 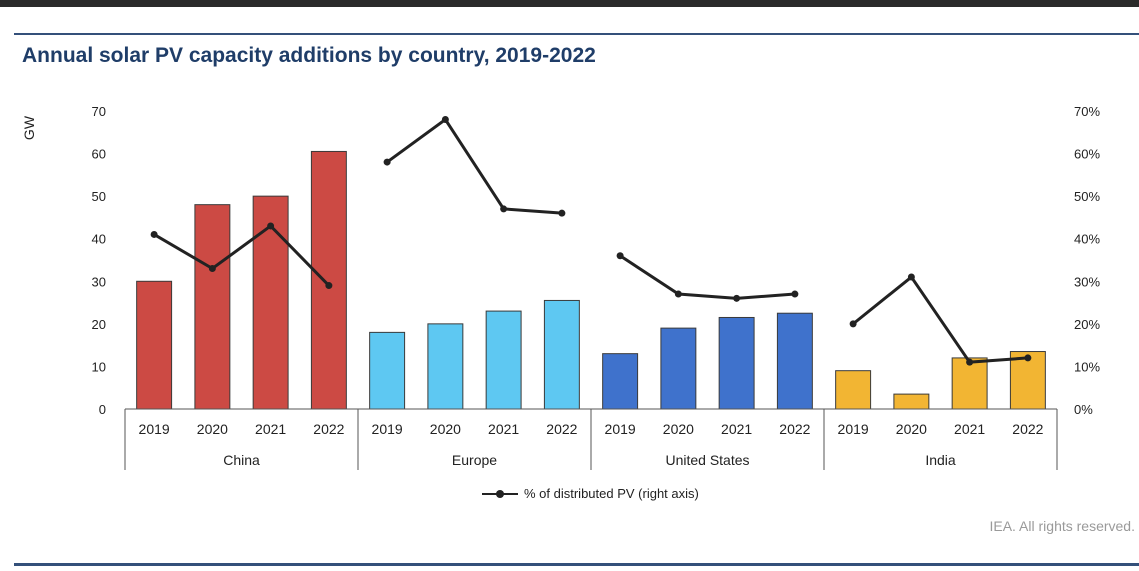 What do you see at coordinates (1087, 239) in the screenshot?
I see `y2-tick-label: 40%` at bounding box center [1087, 239].